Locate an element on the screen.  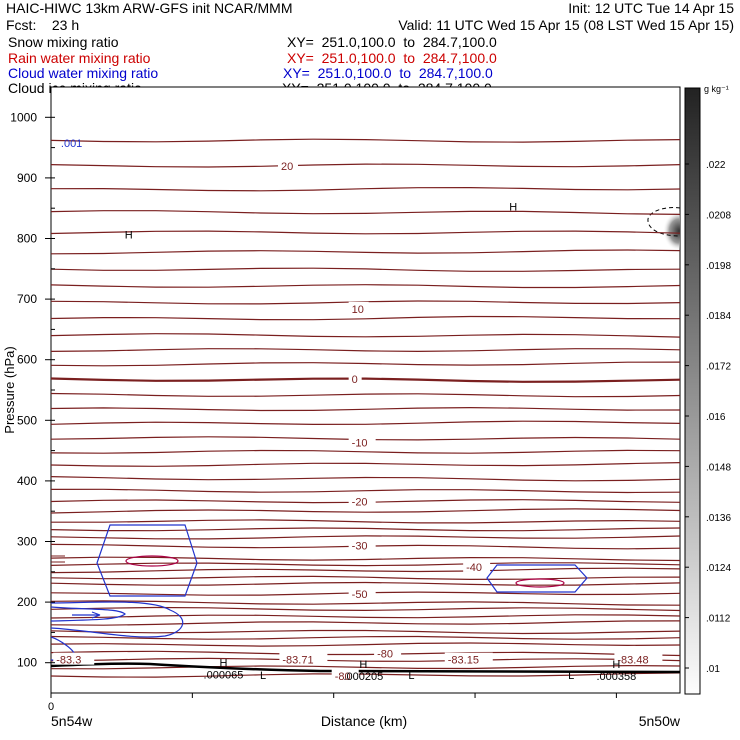
y-axis: 100 200 300 400 500 600 700 800 900 1000 is located at coordinates (32, 390).